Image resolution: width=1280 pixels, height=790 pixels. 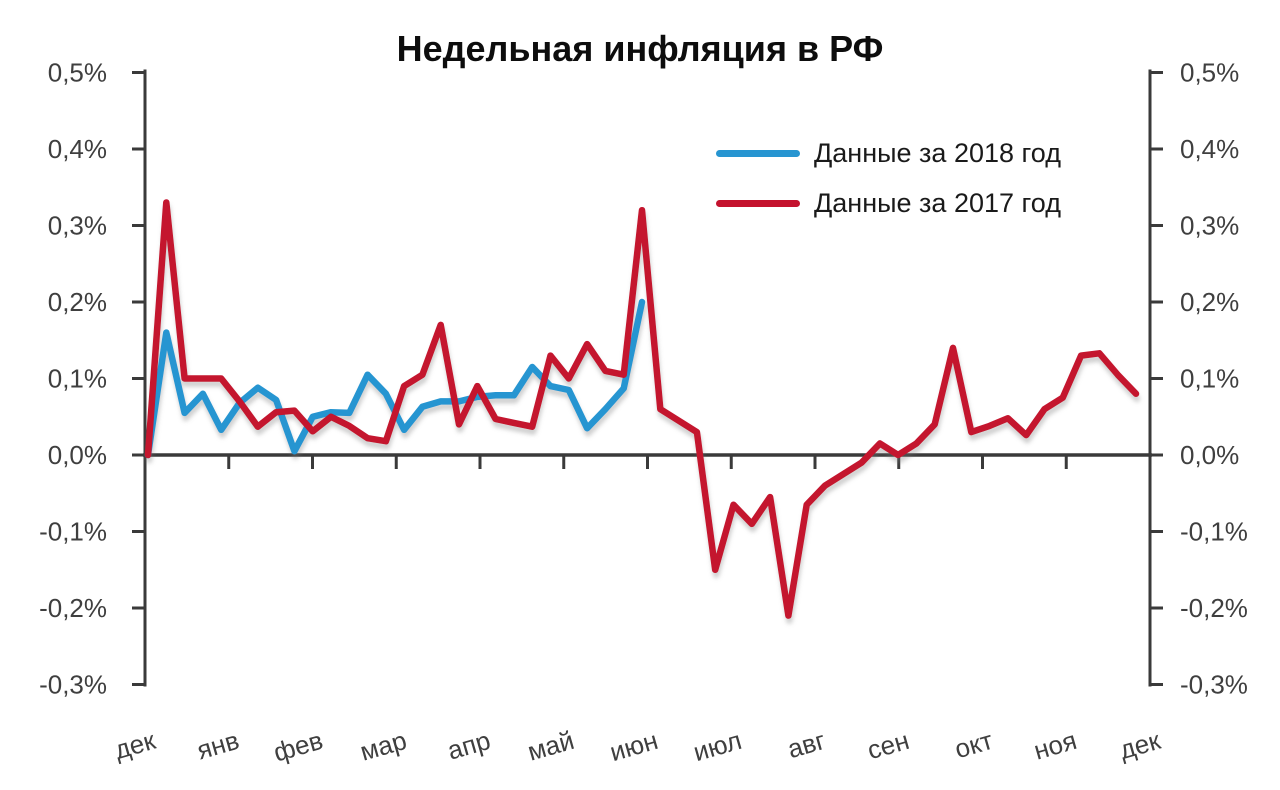 I want to click on legend: Данные за 2018 год Данные за 2017 год, so click(x=888, y=178).